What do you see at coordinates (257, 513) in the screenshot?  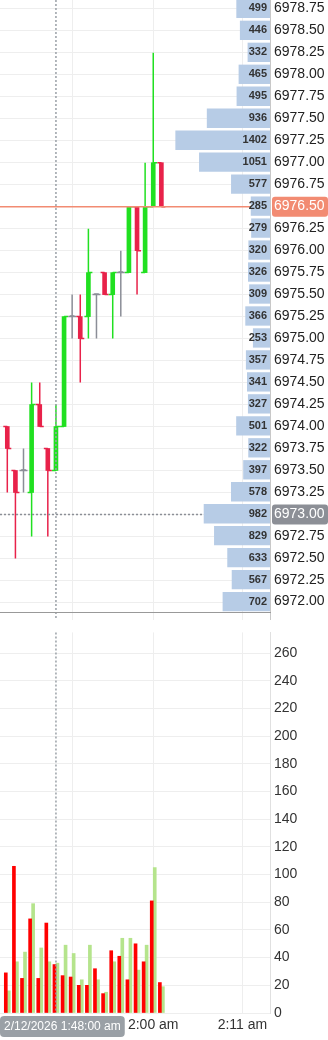 I see `data-label: 982` at bounding box center [257, 513].